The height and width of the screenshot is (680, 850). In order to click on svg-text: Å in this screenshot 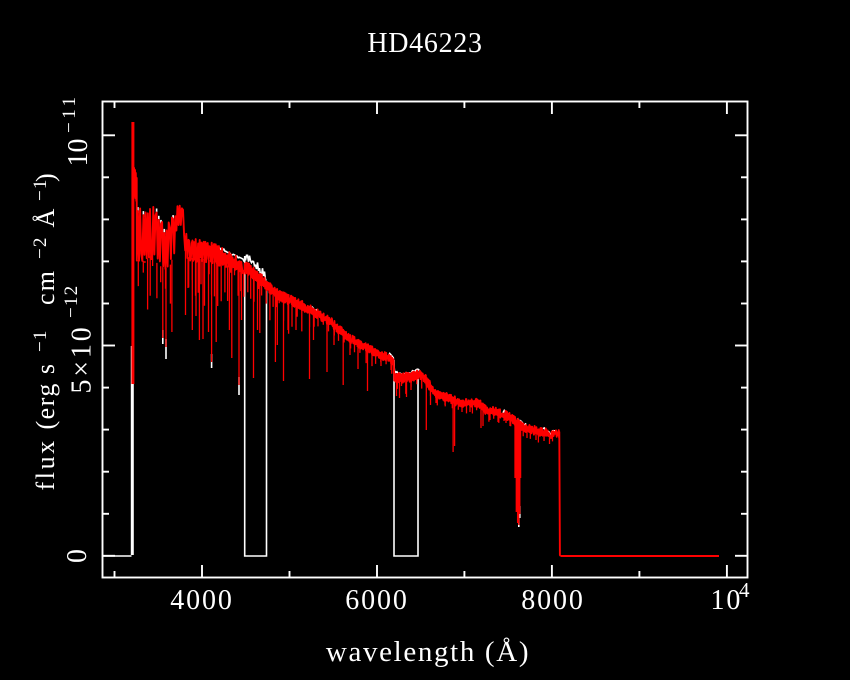, I will do `click(45, 218)`.